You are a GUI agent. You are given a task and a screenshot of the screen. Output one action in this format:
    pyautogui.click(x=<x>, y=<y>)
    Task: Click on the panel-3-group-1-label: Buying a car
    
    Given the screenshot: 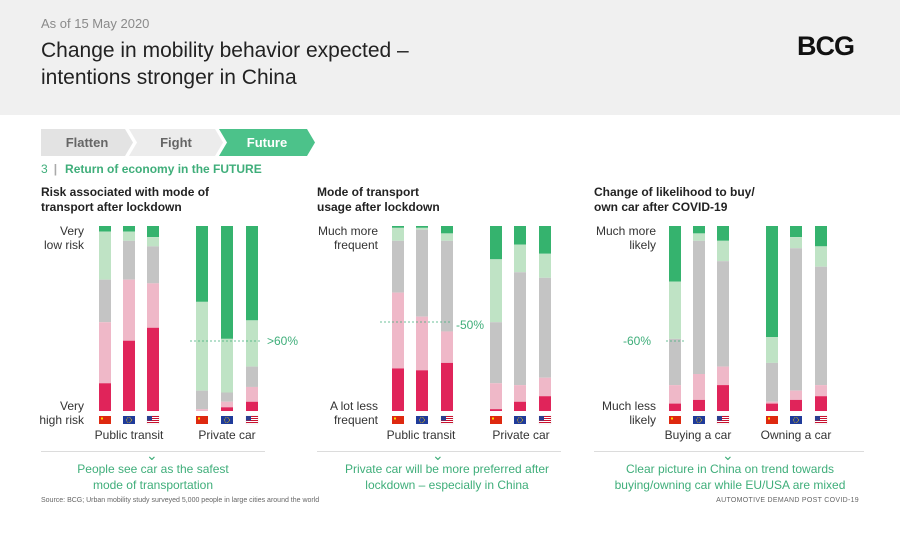 What is the action you would take?
    pyautogui.click(x=698, y=435)
    